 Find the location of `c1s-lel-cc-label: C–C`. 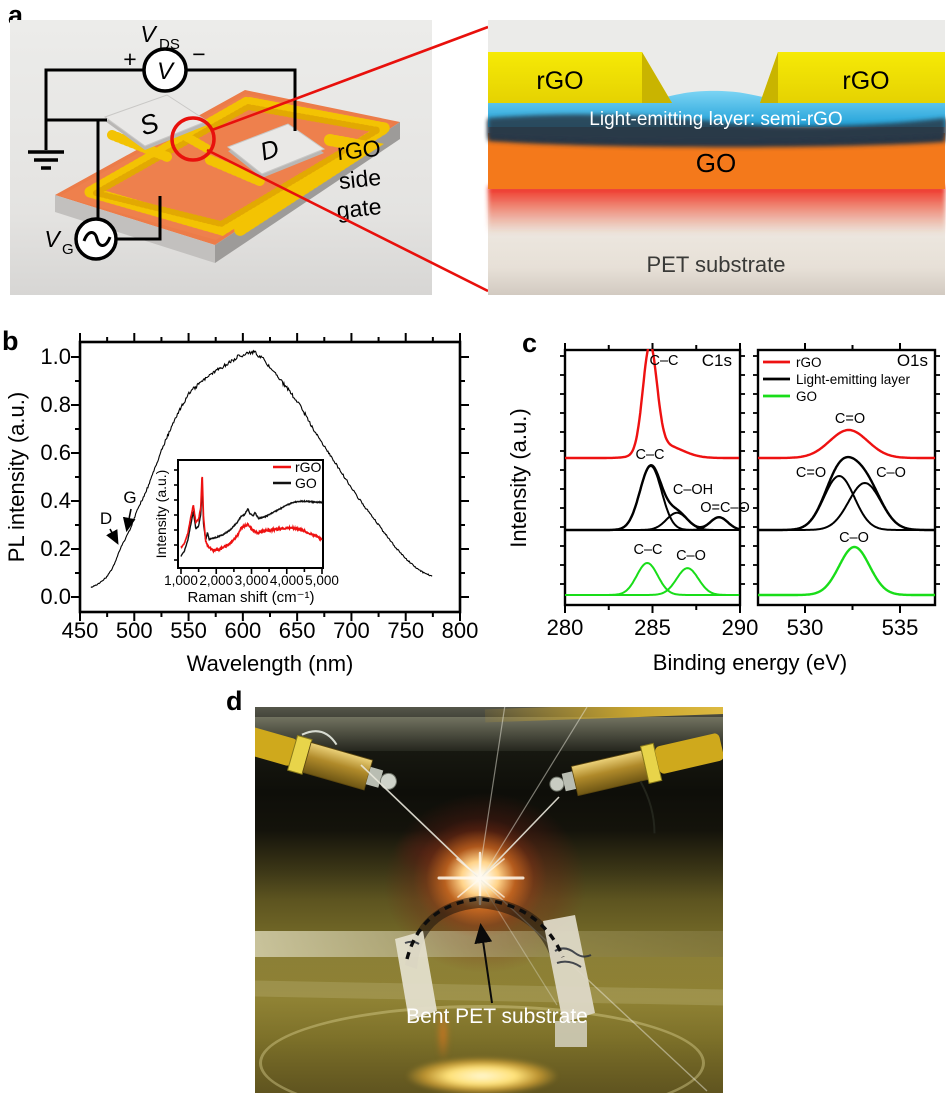

c1s-lel-cc-label: C–C is located at coordinates (649, 455).